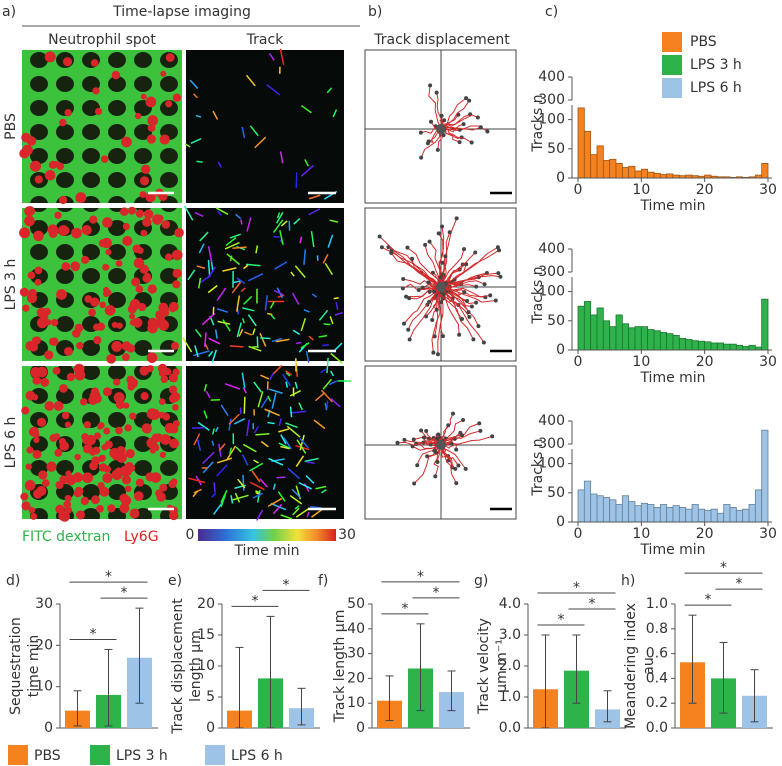  What do you see at coordinates (551, 444) in the screenshot?
I see `y-tick-label: 300` at bounding box center [551, 444].